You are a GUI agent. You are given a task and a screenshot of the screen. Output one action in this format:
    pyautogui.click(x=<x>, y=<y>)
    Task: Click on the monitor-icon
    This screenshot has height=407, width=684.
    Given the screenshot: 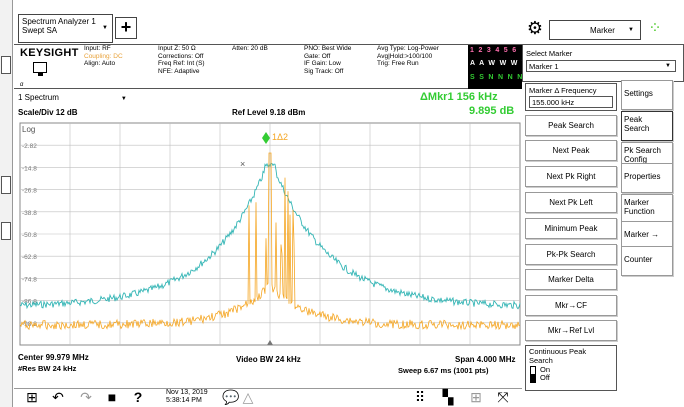 What is the action you would take?
    pyautogui.click(x=40, y=67)
    